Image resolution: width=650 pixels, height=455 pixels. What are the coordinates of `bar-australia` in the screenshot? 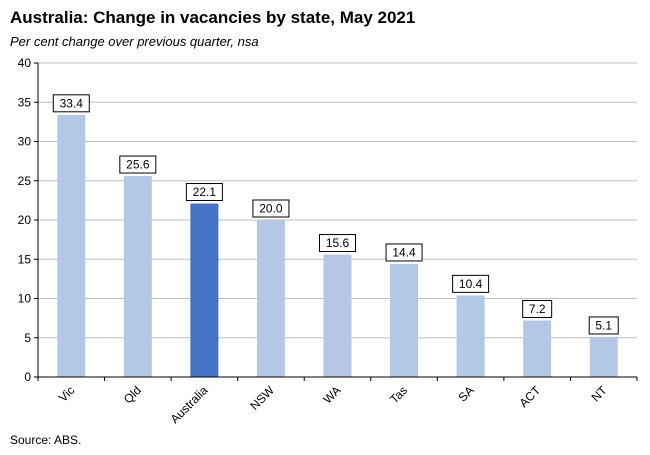 It's located at (204, 290).